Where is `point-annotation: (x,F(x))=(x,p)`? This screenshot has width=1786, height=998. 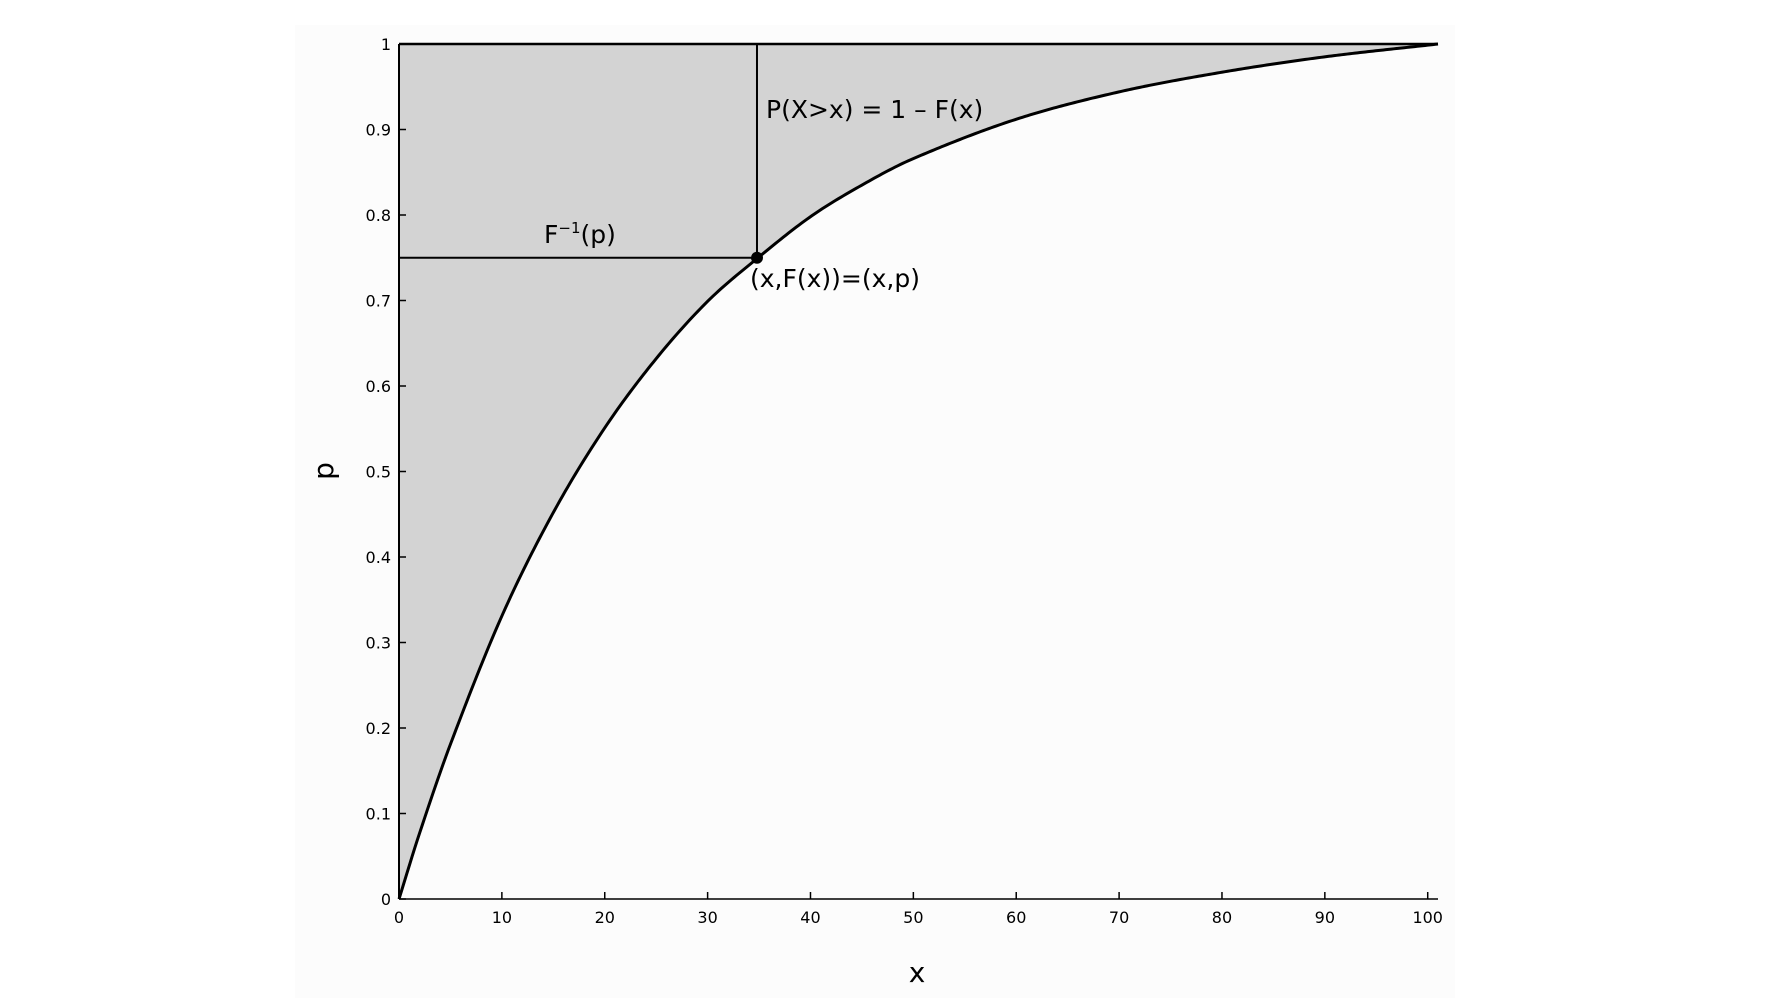 point-annotation: (x,F(x))=(x,p) is located at coordinates (835, 278).